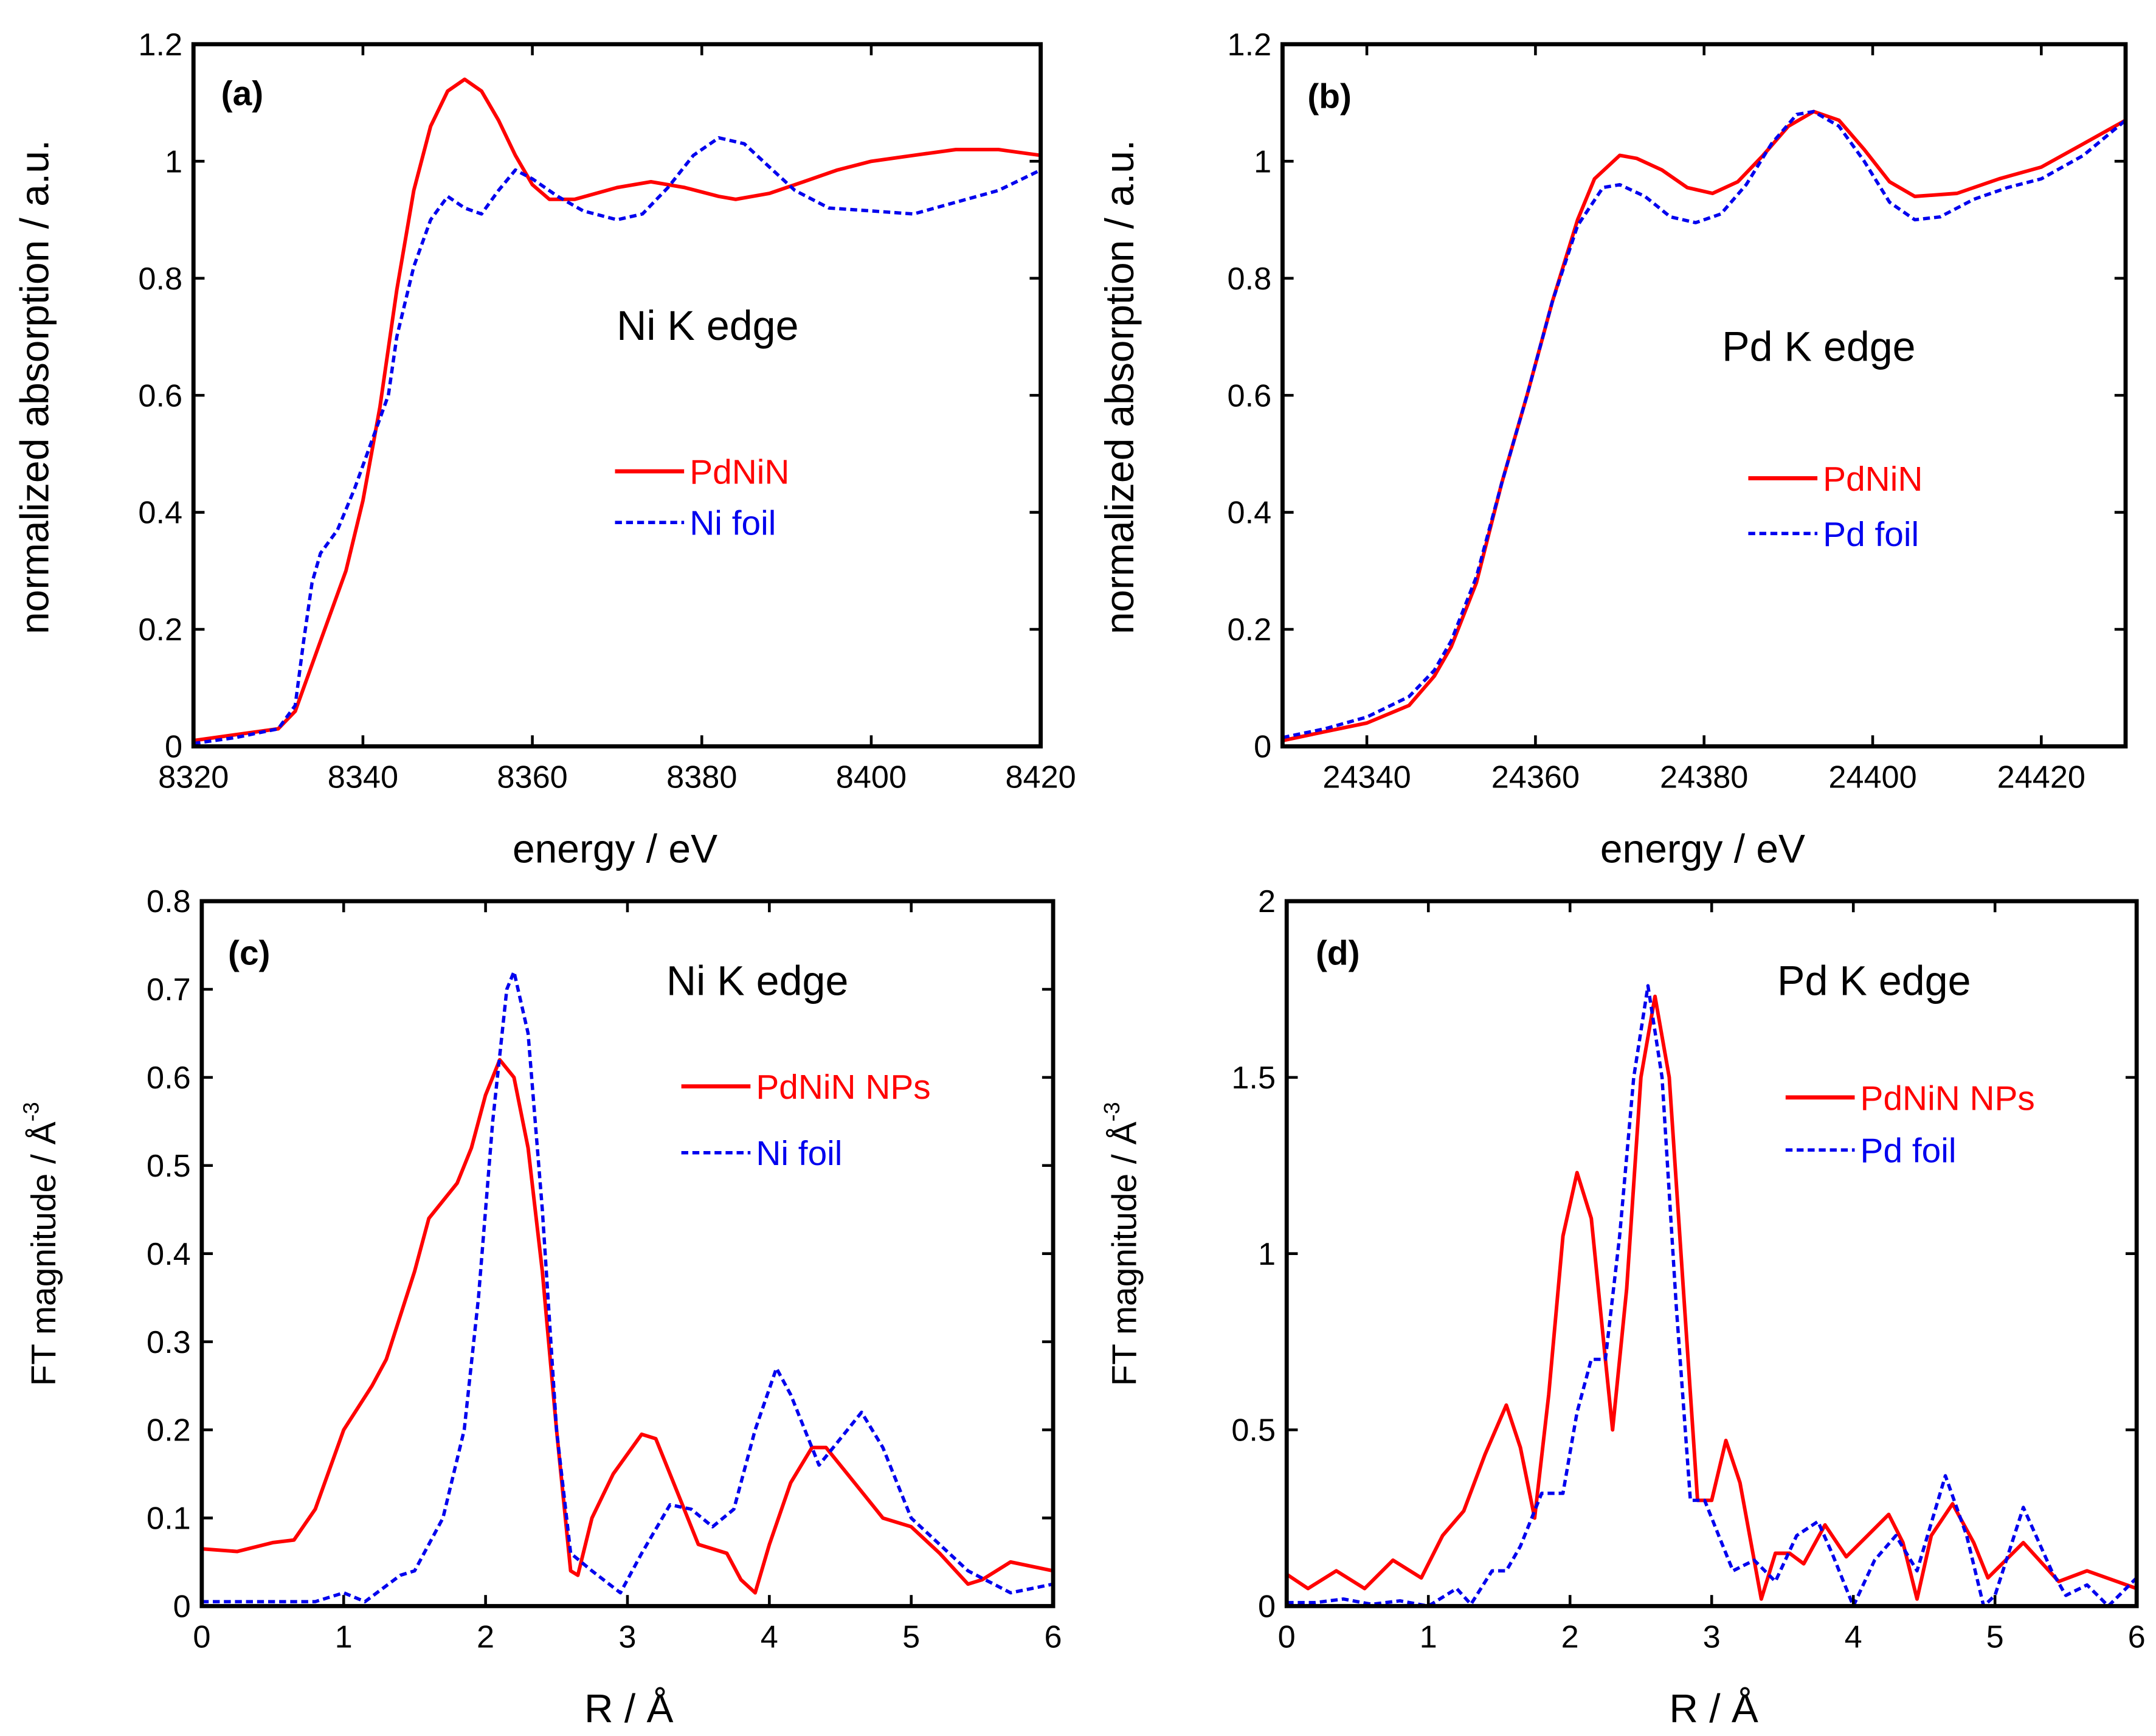 The width and height of the screenshot is (2156, 1736). Describe the element at coordinates (1704, 777) in the screenshot. I see `x-tick-label: 24380` at that location.